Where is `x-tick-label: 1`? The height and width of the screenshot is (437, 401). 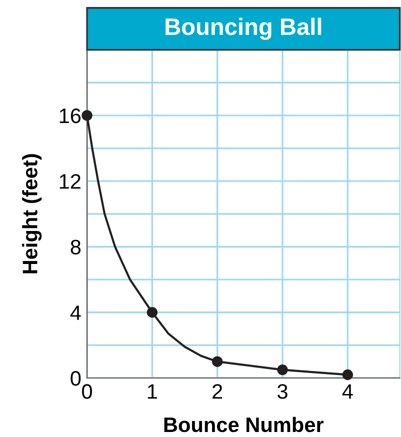 x-tick-label: 1 is located at coordinates (152, 391).